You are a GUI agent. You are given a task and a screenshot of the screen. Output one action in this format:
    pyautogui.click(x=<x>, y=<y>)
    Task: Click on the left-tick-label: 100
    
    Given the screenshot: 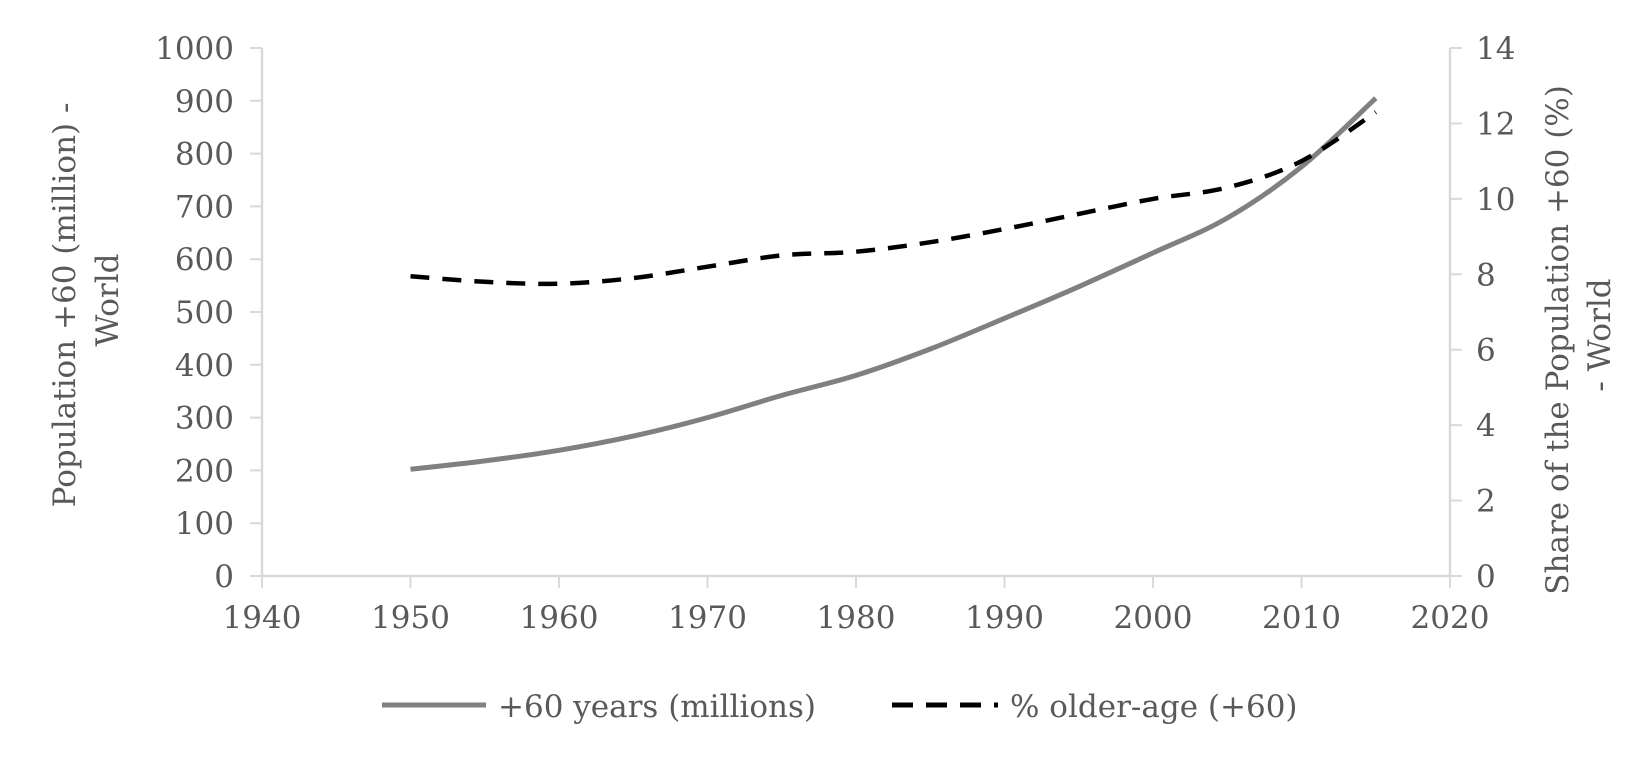 What is the action you would take?
    pyautogui.click(x=204, y=524)
    